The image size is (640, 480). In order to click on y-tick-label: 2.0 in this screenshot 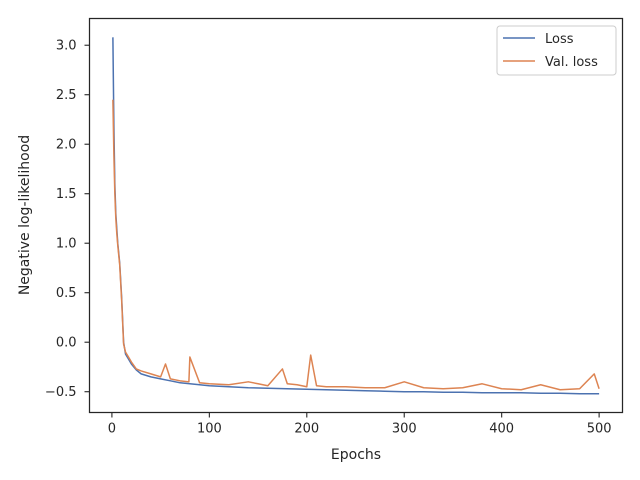, I will do `click(66, 145)`.